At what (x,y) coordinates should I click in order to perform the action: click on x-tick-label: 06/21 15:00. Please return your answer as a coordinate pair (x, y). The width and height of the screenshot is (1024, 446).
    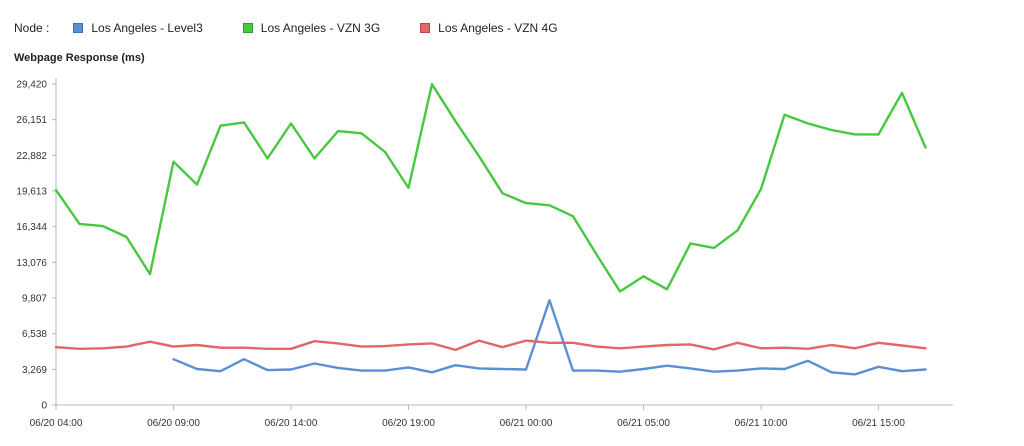
    Looking at the image, I should click on (878, 423).